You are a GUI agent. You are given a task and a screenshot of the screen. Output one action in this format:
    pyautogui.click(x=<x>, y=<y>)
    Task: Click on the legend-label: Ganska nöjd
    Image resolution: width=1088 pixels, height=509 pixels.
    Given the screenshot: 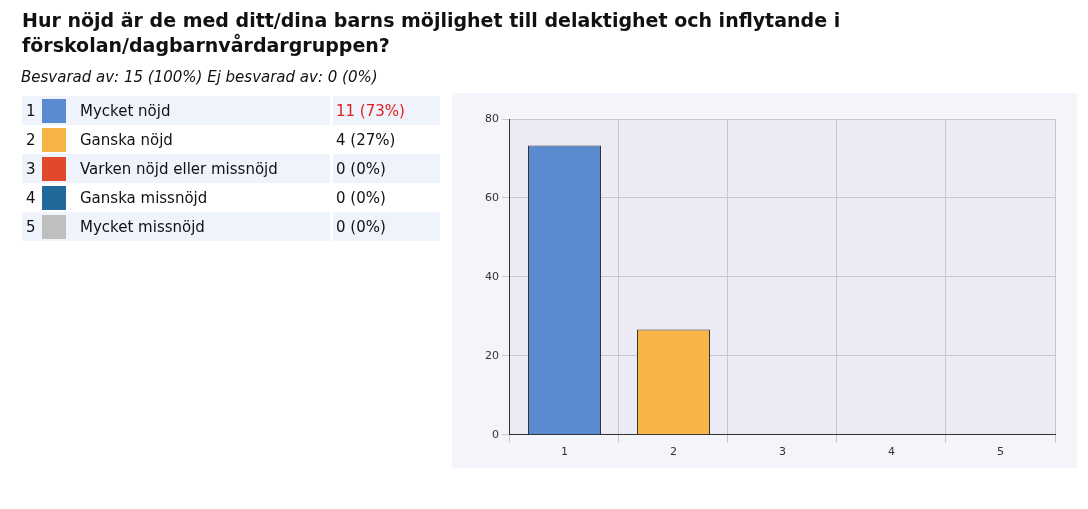 What is the action you would take?
    pyautogui.click(x=200, y=139)
    